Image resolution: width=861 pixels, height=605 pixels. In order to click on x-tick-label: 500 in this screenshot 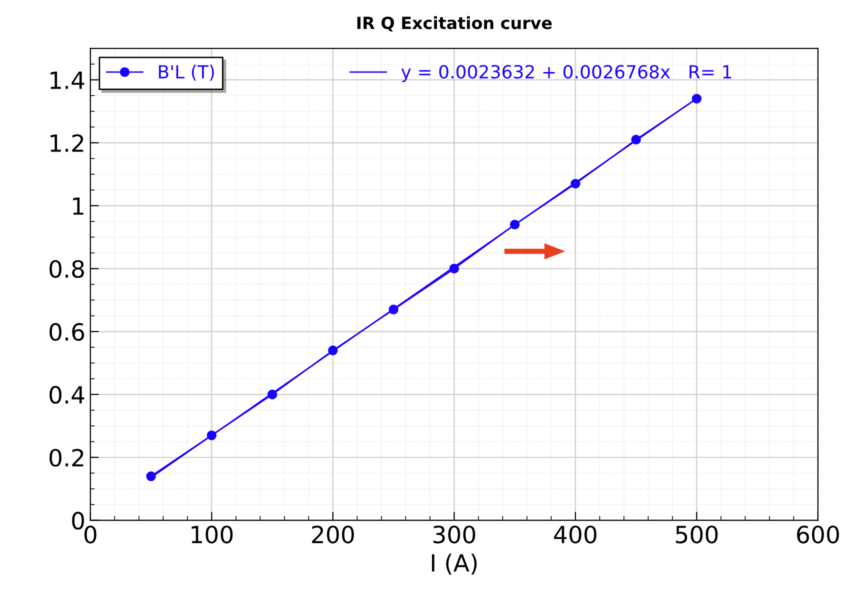, I will do `click(697, 535)`.